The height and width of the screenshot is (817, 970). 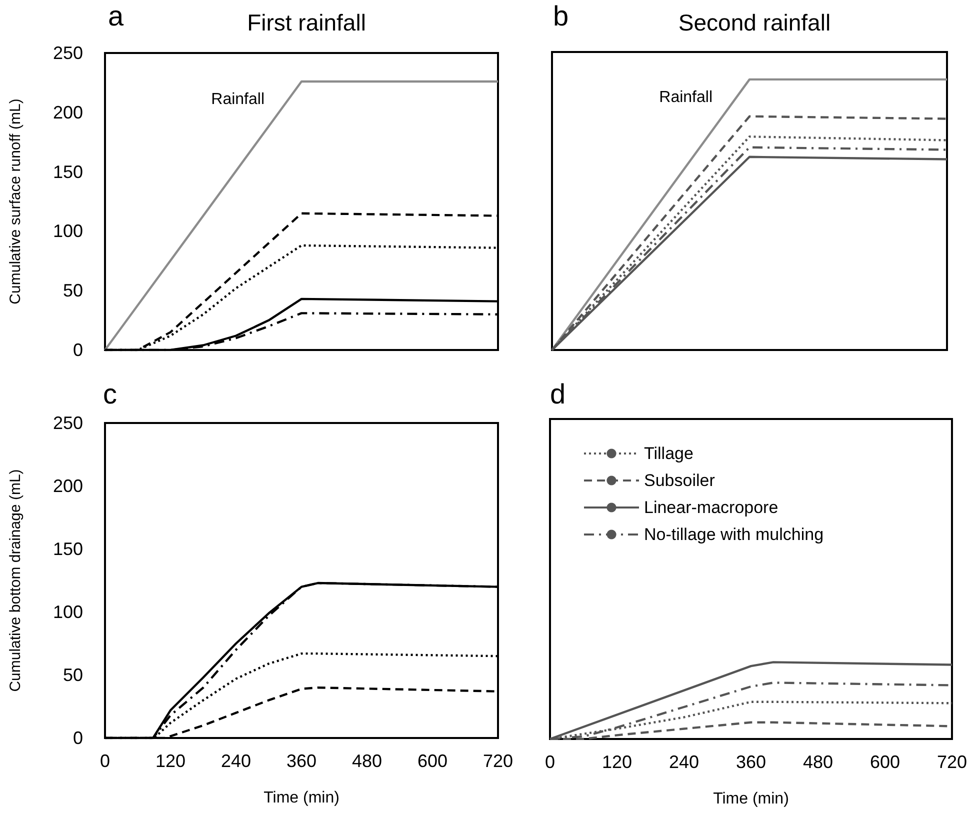 I want to click on y-axis-title: Cumulative surface runoff (mL), so click(x=15, y=201).